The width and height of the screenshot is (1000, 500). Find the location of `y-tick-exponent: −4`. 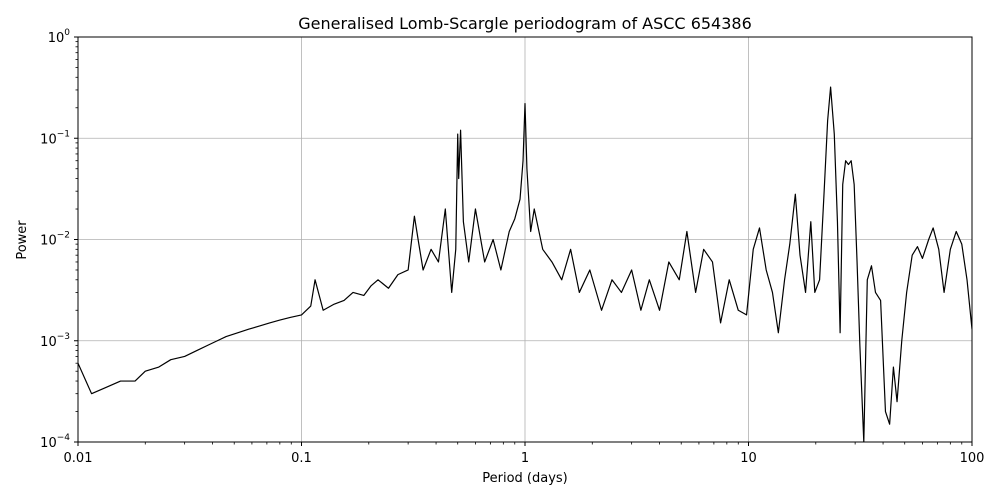

y-tick-exponent: −4 is located at coordinates (64, 438).